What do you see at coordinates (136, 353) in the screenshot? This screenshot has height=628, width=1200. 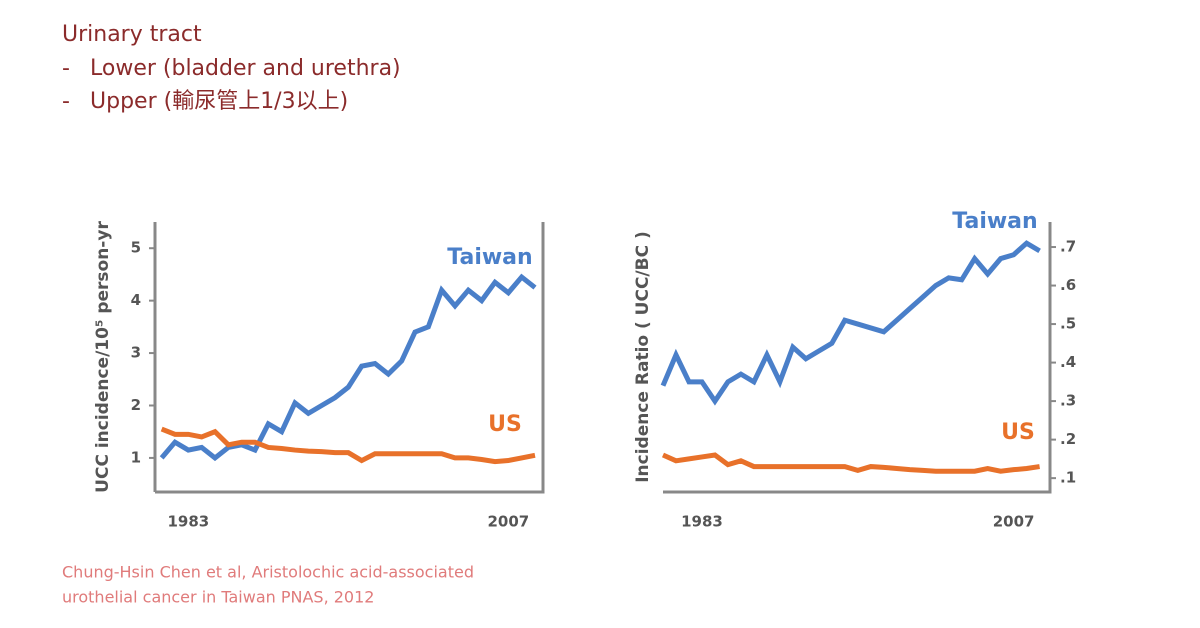 I see `y-tick-label: 3` at bounding box center [136, 353].